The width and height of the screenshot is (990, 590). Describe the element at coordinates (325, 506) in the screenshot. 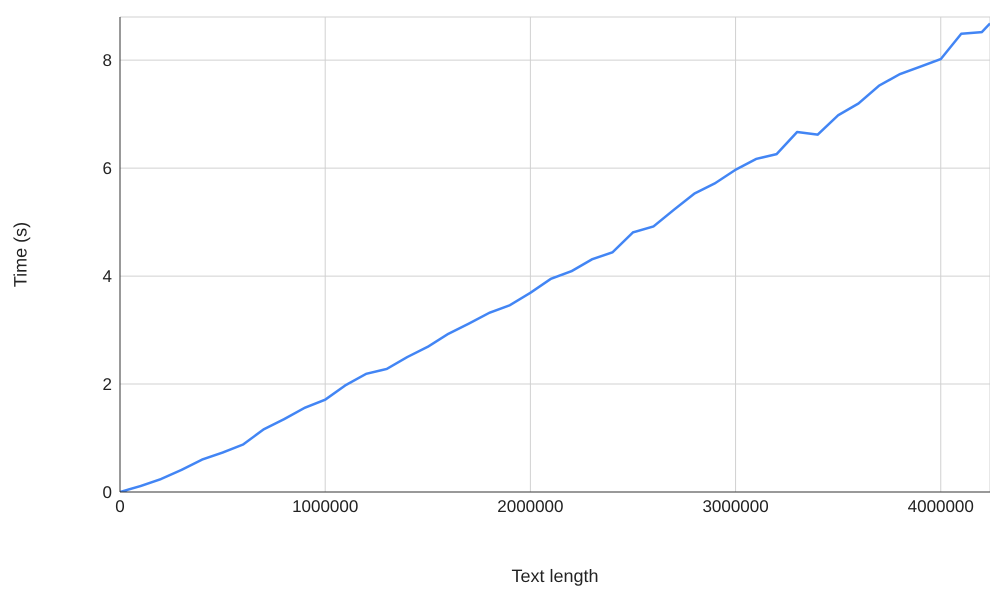

I see `x-tick-label: 1000000` at that location.